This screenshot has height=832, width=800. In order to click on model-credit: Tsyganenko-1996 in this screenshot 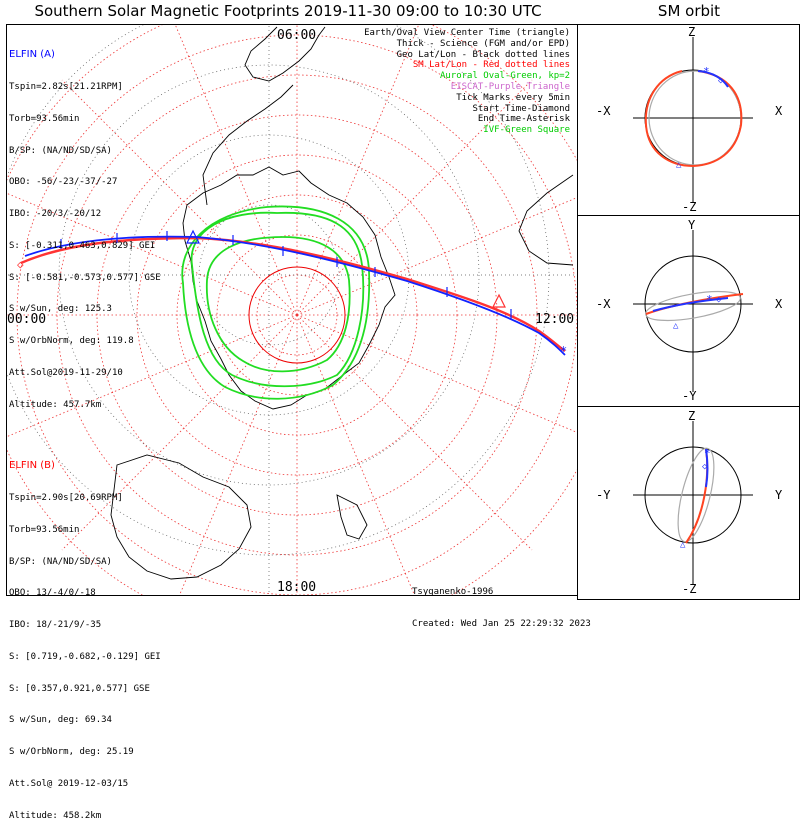, I will do `click(453, 592)`.